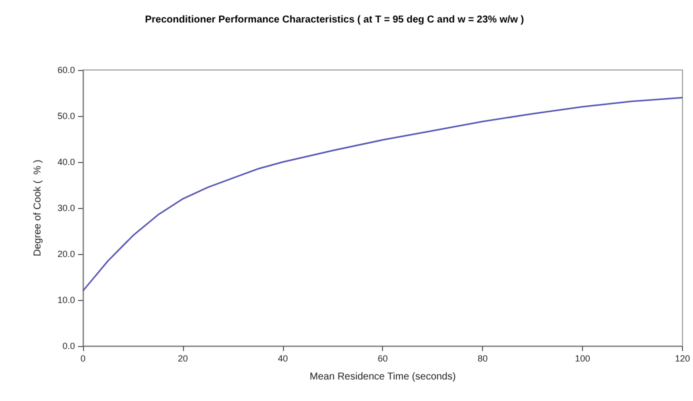 The image size is (693, 401). What do you see at coordinates (66, 162) in the screenshot?
I see `y-tick-label: 40.0` at bounding box center [66, 162].